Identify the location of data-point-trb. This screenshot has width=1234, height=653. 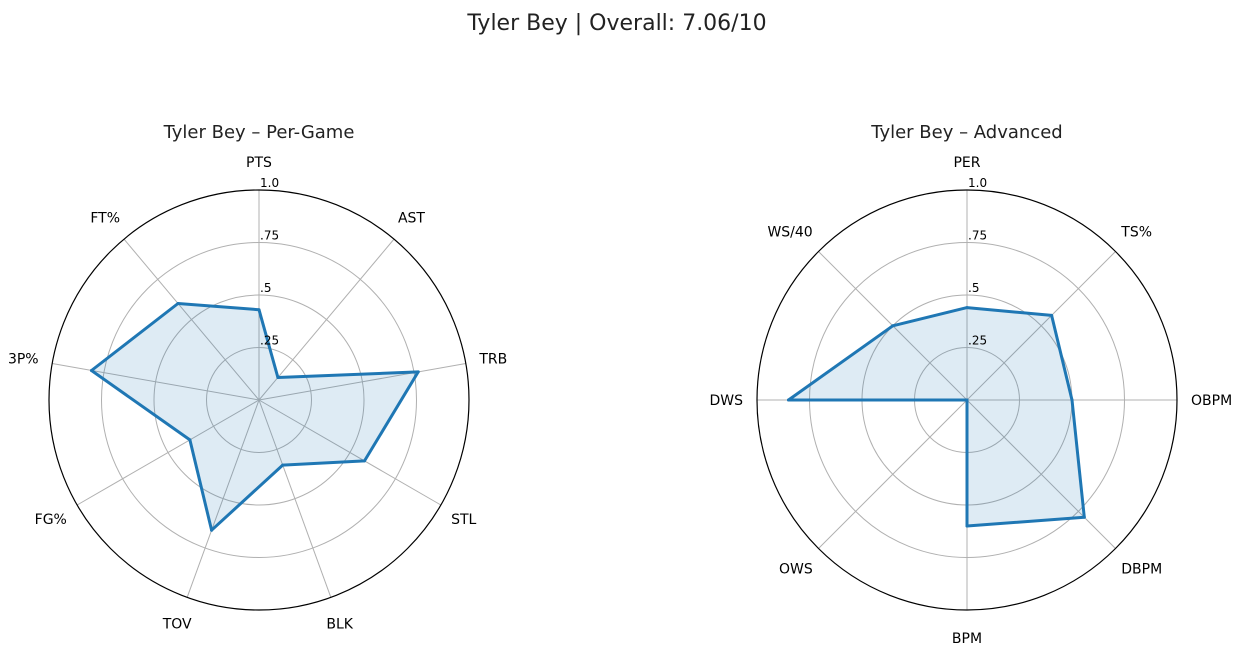
(418, 372).